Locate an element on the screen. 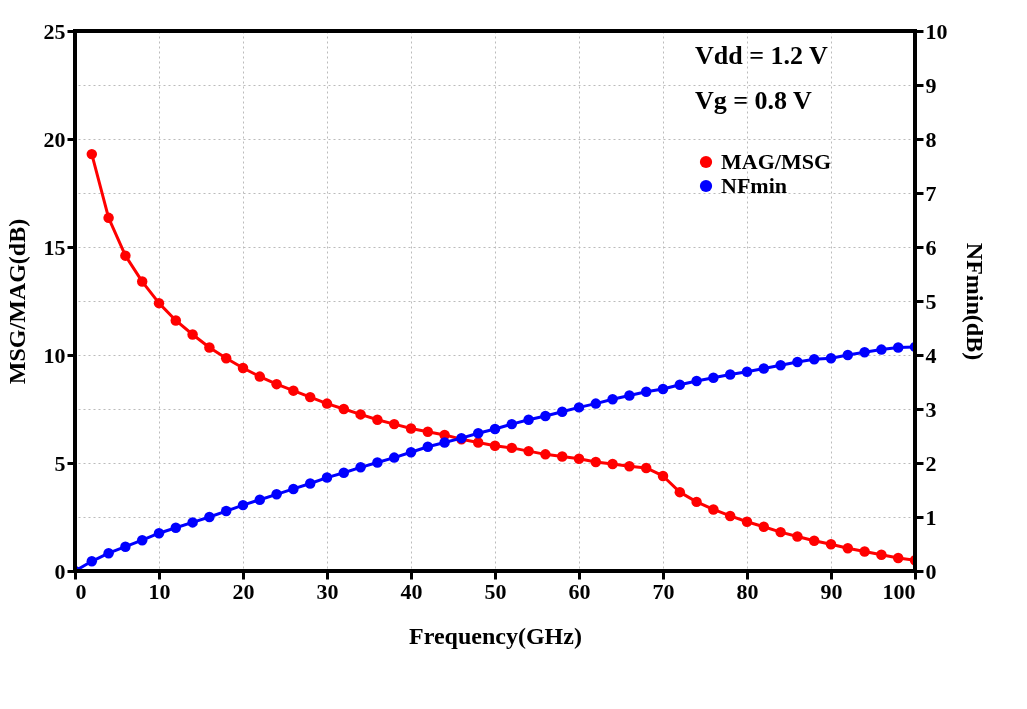 The image size is (1027, 709). x-tick-label: 30 is located at coordinates (327, 591).